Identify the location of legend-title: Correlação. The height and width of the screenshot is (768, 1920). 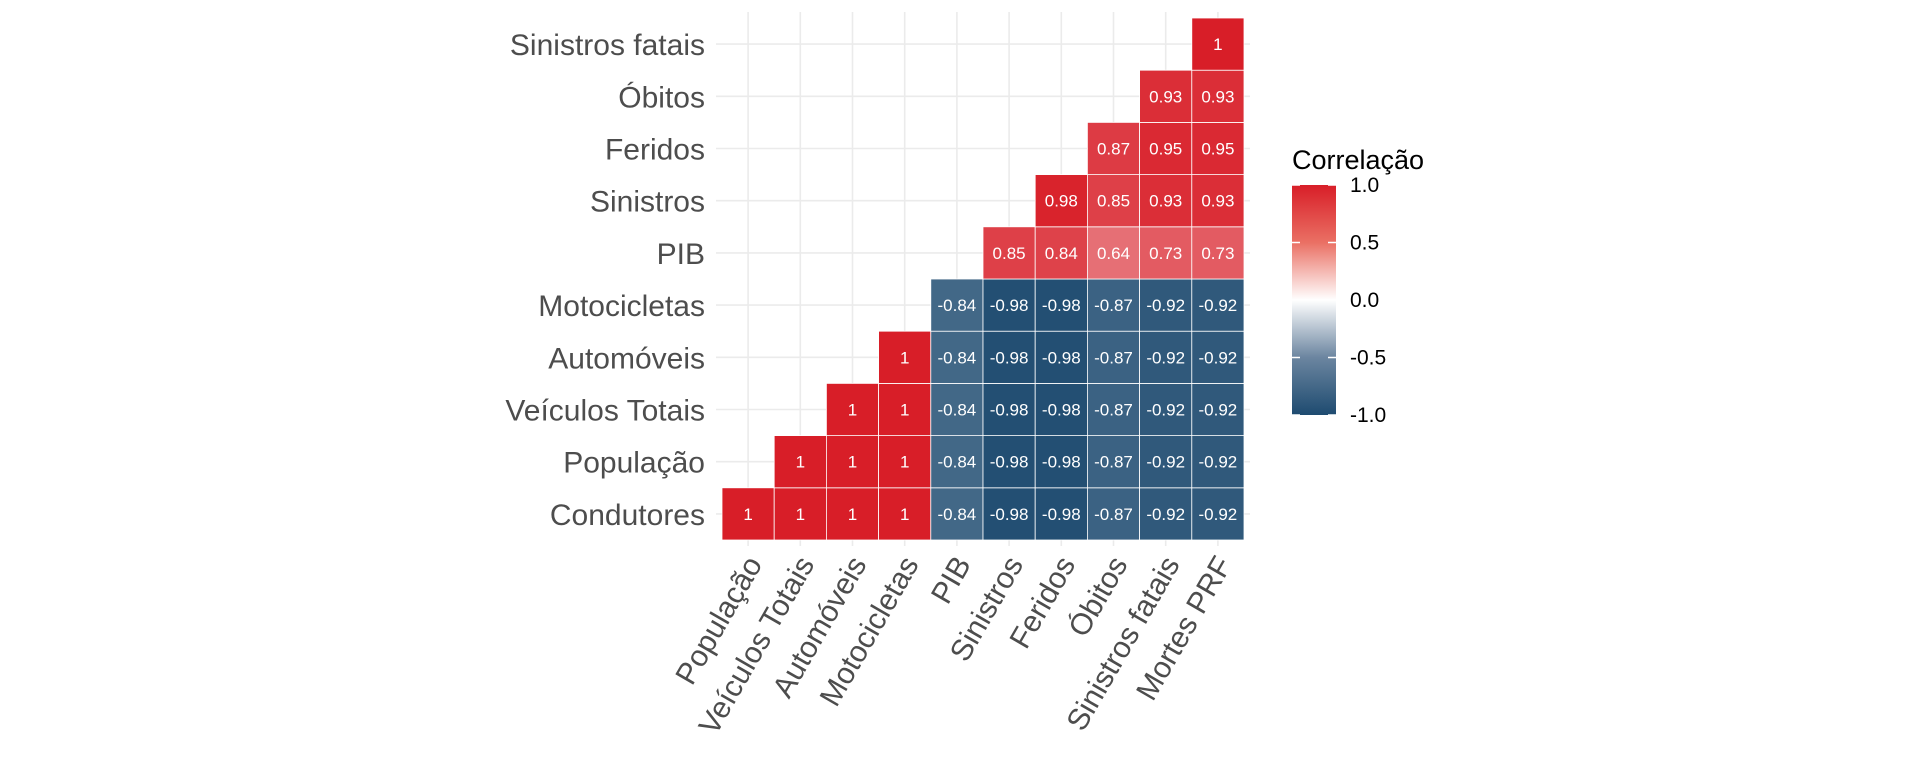
(1358, 160).